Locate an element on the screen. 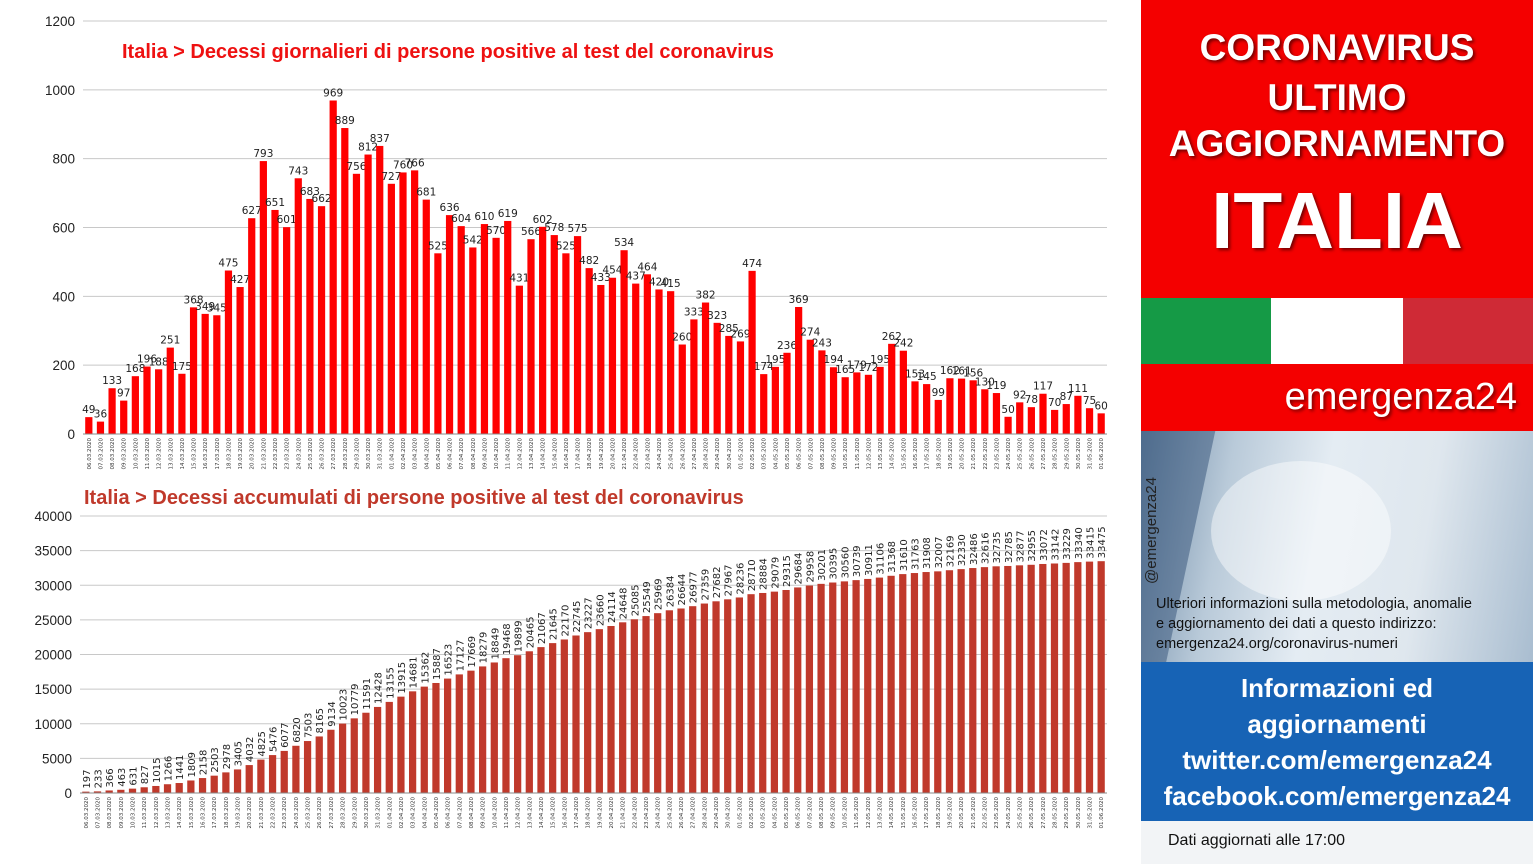 This screenshot has width=1533, height=864. data-label: 16523 is located at coordinates (449, 660).